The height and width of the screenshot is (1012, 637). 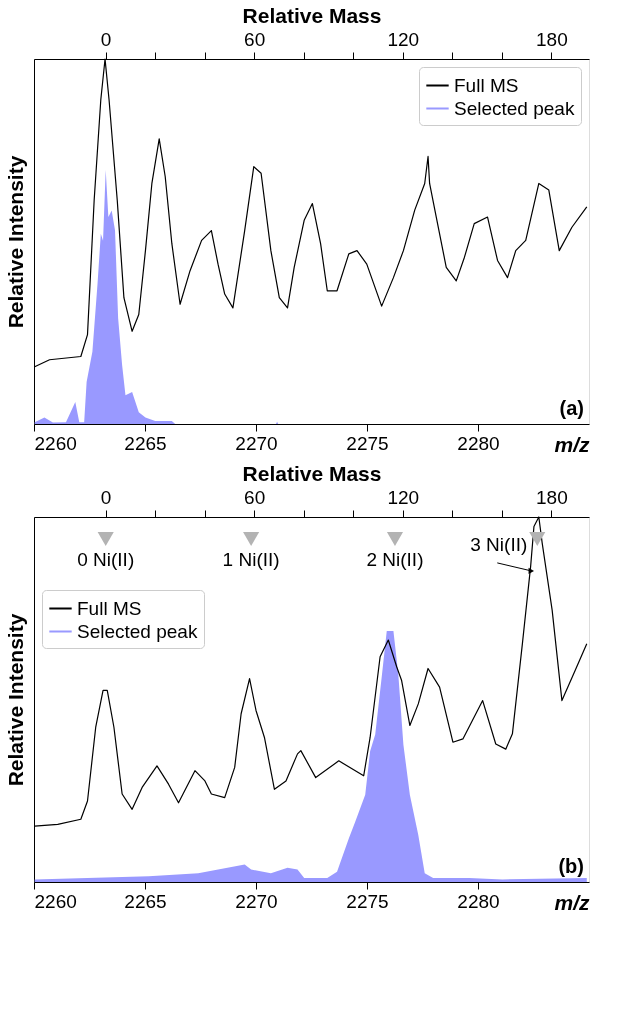 What do you see at coordinates (395, 559) in the screenshot?
I see `annotation: 2 Ni(II)` at bounding box center [395, 559].